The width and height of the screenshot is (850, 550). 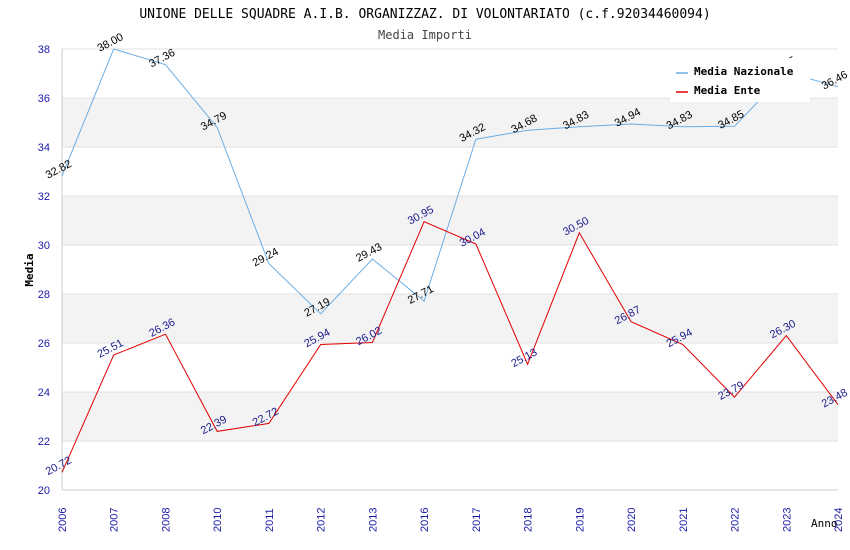 I want to click on x-tick-label: 2021, so click(x=684, y=520).